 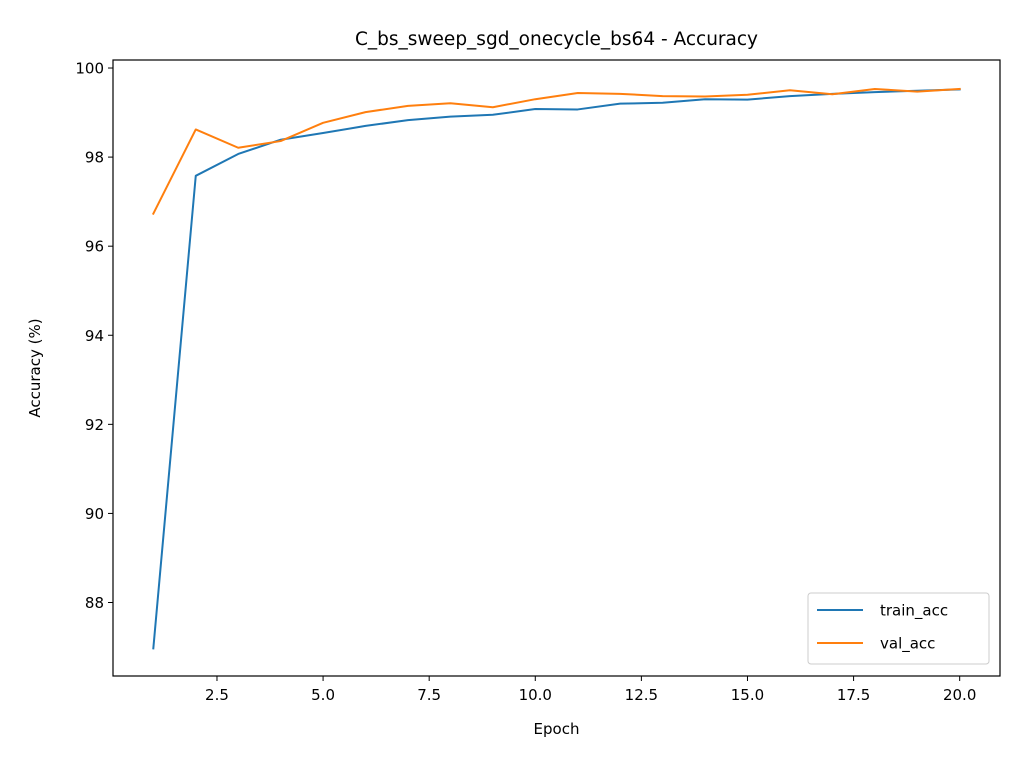 I want to click on x-tick-label: 20.0, so click(x=959, y=695).